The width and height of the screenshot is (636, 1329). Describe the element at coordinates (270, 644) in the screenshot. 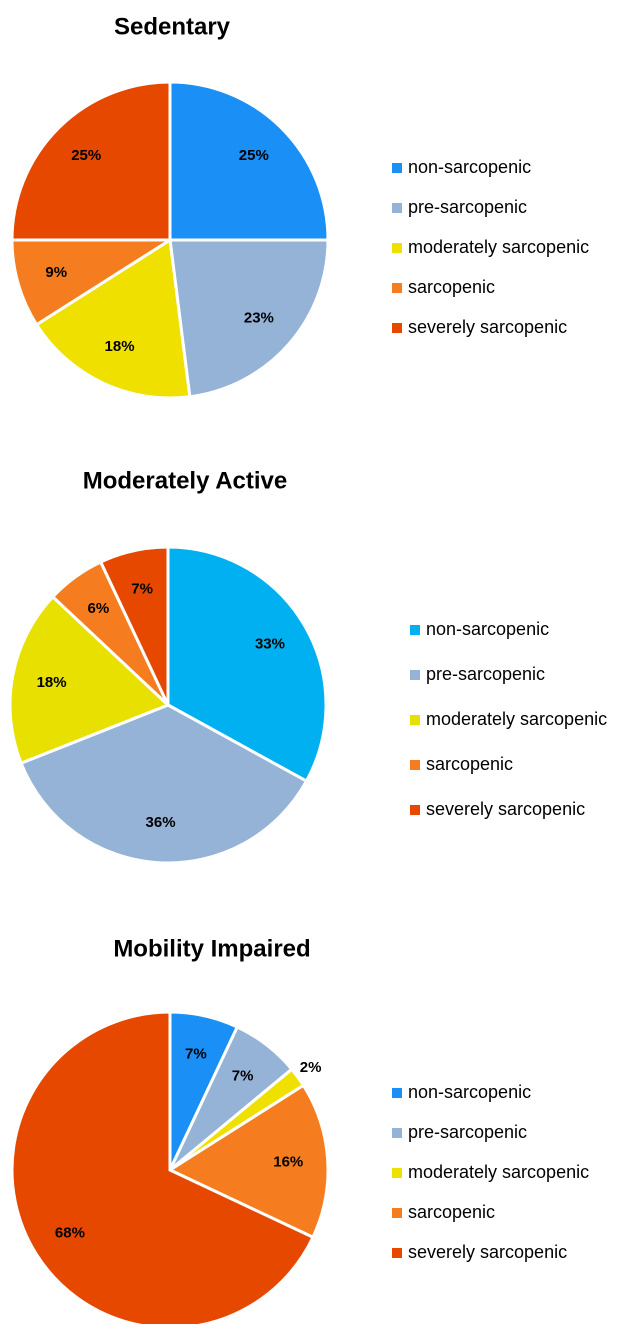

I see `data-label: 33%` at that location.